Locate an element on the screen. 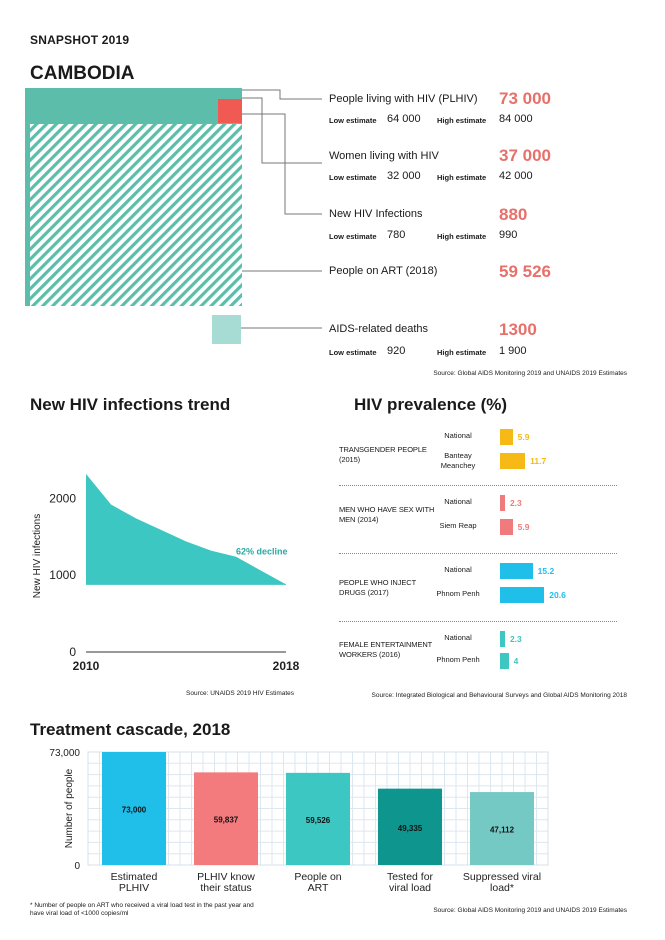 This screenshot has height=940, width=665. prevalence-sub-label: Siem Reap is located at coordinates (458, 525).